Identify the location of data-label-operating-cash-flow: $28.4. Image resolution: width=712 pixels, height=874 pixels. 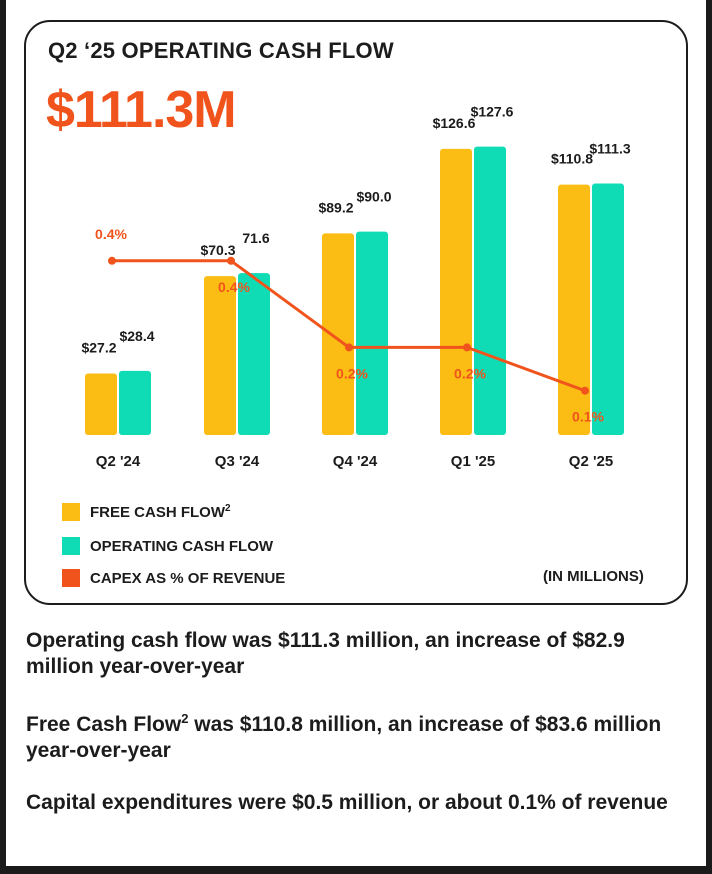
(136, 336).